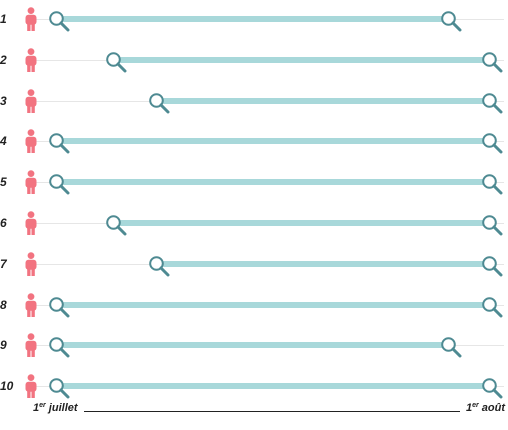  What do you see at coordinates (272, 411) in the screenshot?
I see `timeline-axis` at bounding box center [272, 411].